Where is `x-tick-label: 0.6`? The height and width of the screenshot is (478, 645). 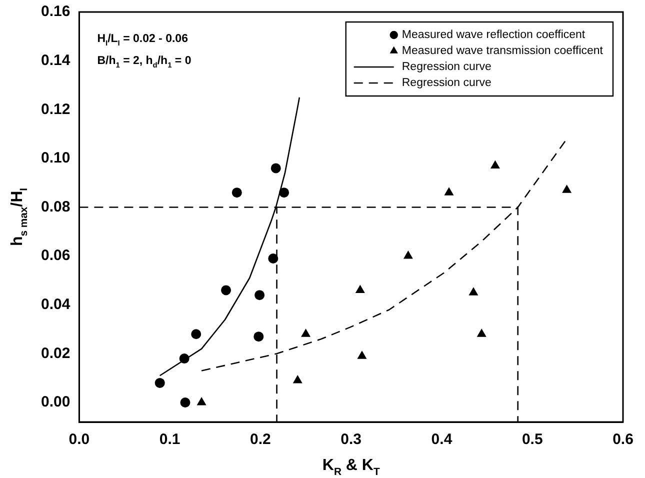
x-tick-label: 0.6 is located at coordinates (623, 439).